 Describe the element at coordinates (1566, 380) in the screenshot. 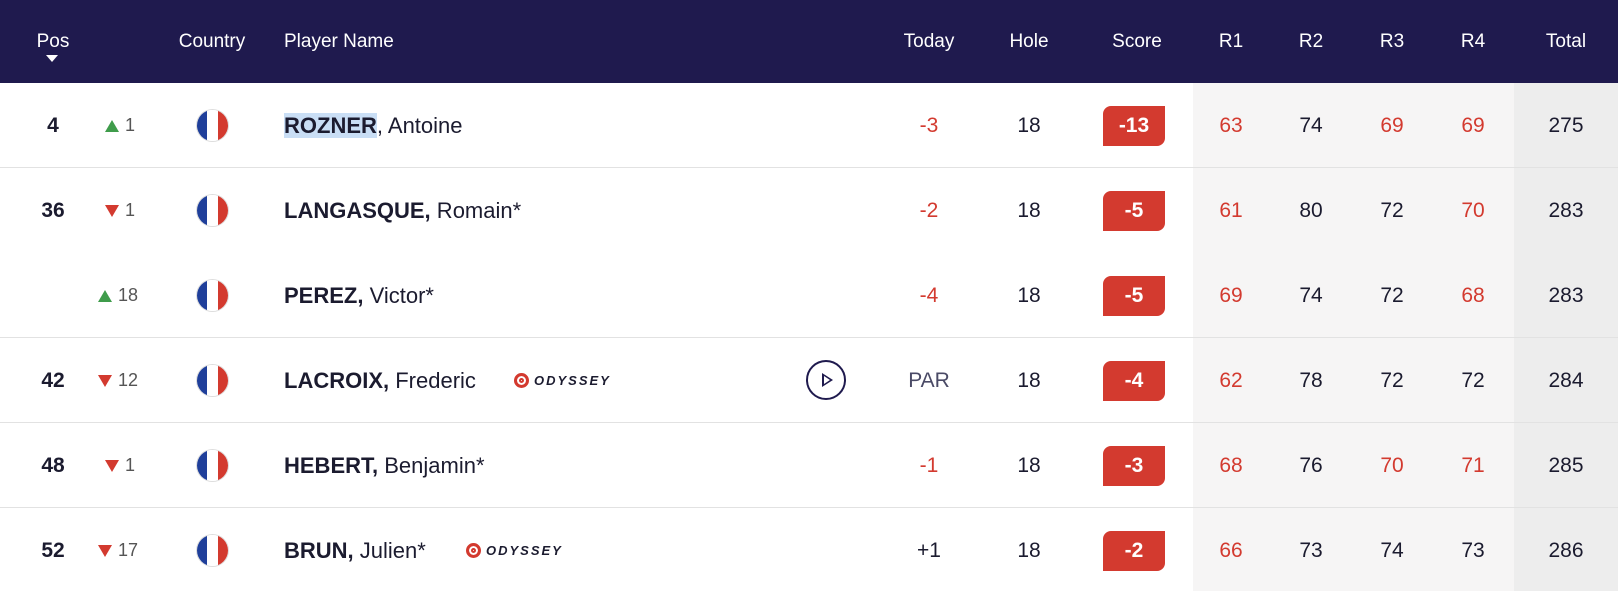

I see `total-score: 284` at that location.